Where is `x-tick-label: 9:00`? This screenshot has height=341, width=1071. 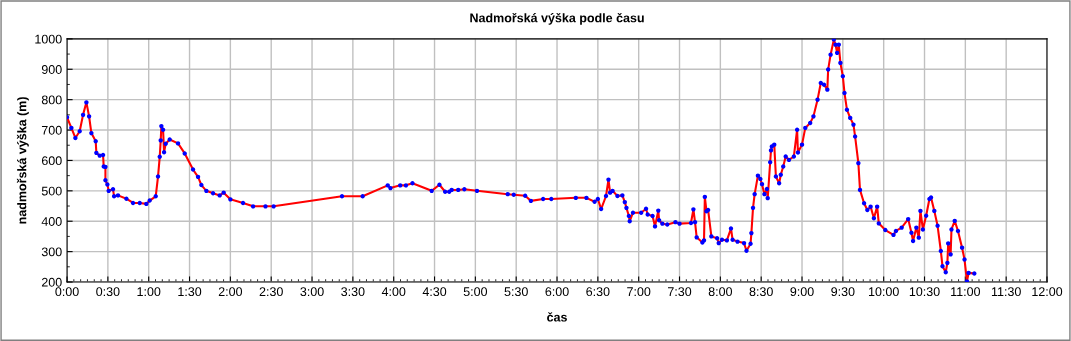
x-tick-label: 9:00 is located at coordinates (802, 292).